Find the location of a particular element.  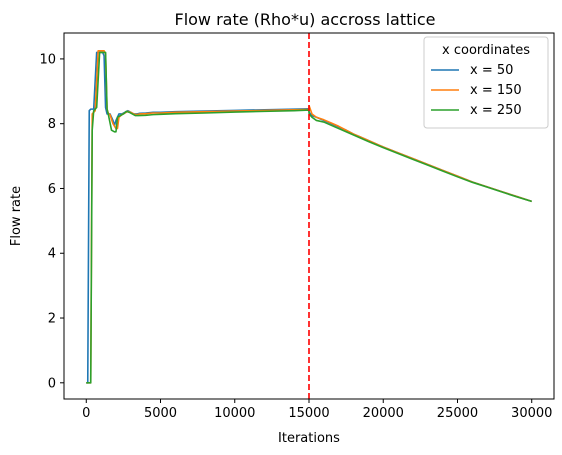

x-tick-label: 30000 is located at coordinates (531, 413).